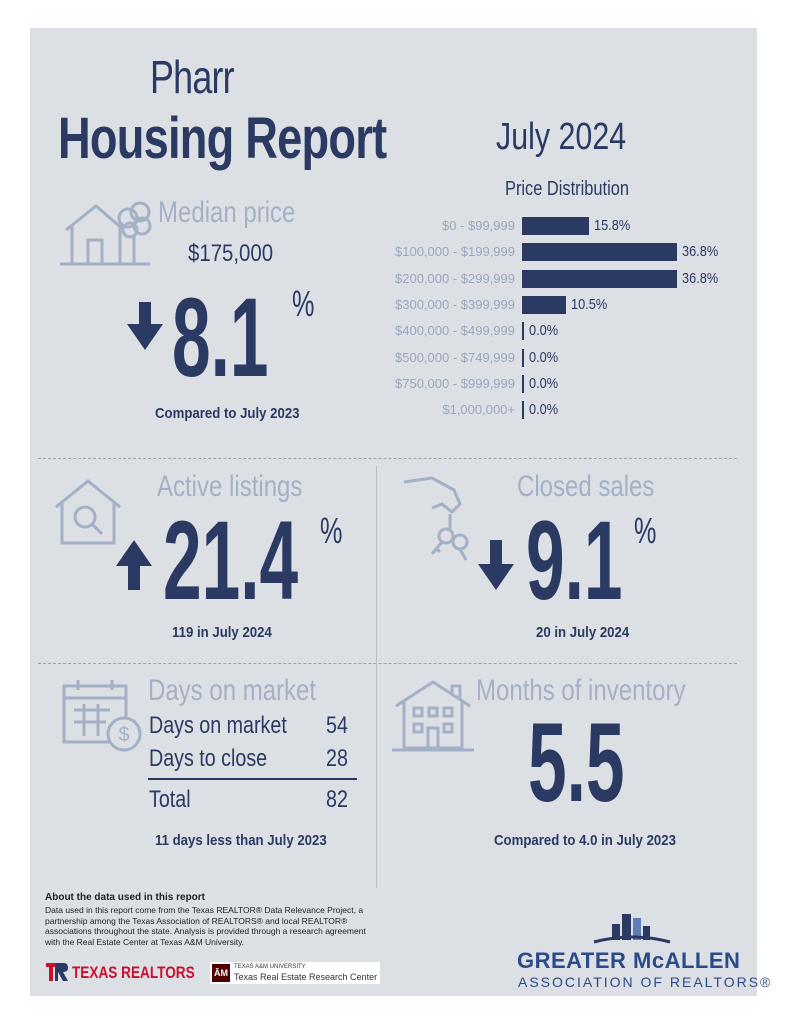  I want to click on total-rule, so click(252, 779).